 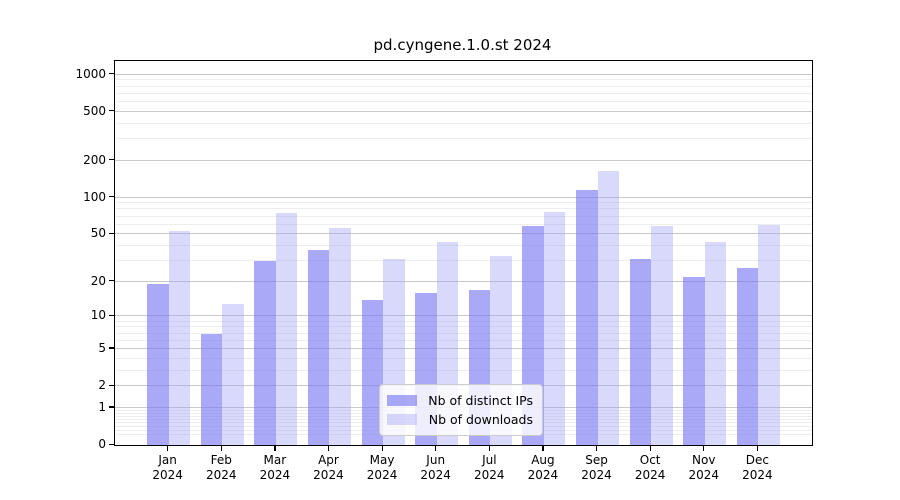 I want to click on legend-swatch-distinct-ips, so click(x=402, y=400).